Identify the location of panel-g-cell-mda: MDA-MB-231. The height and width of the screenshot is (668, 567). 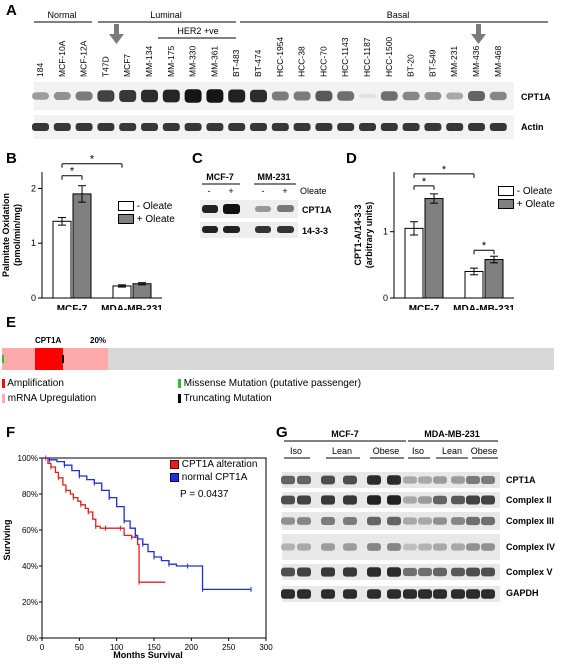
(452, 434).